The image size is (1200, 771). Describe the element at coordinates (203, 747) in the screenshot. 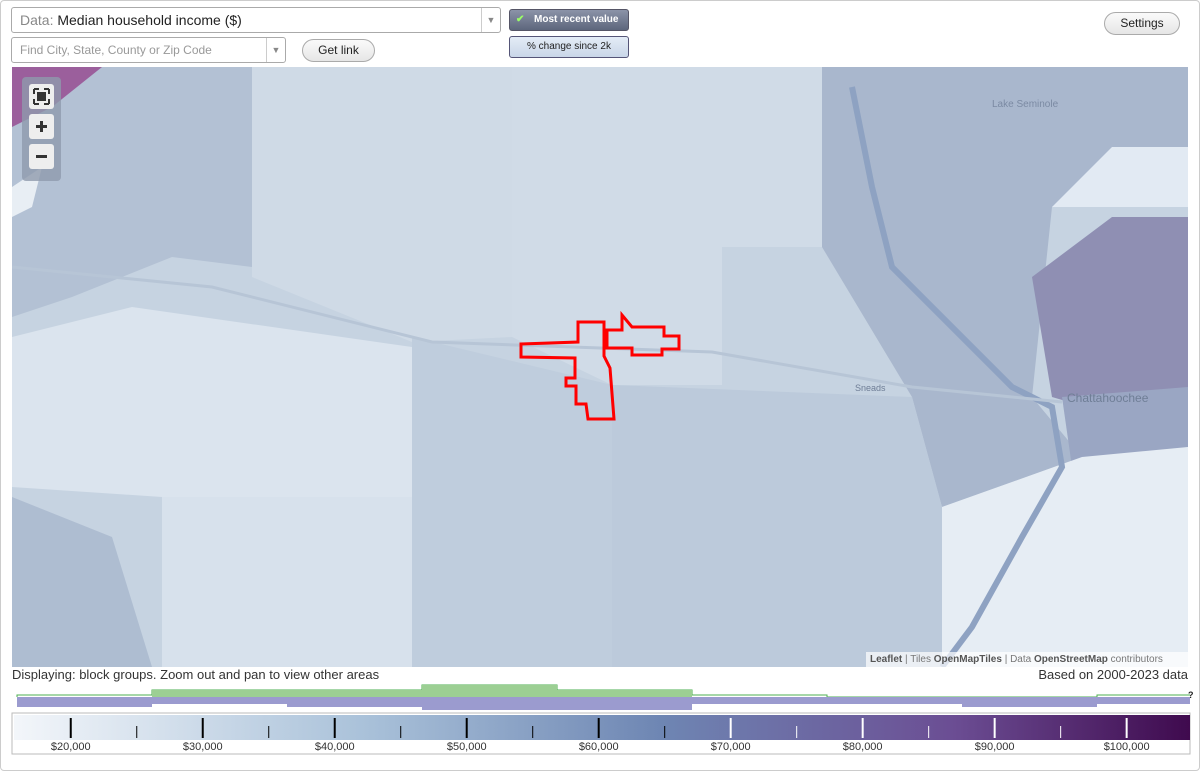

I see `legend-tick-label: $30,000` at that location.